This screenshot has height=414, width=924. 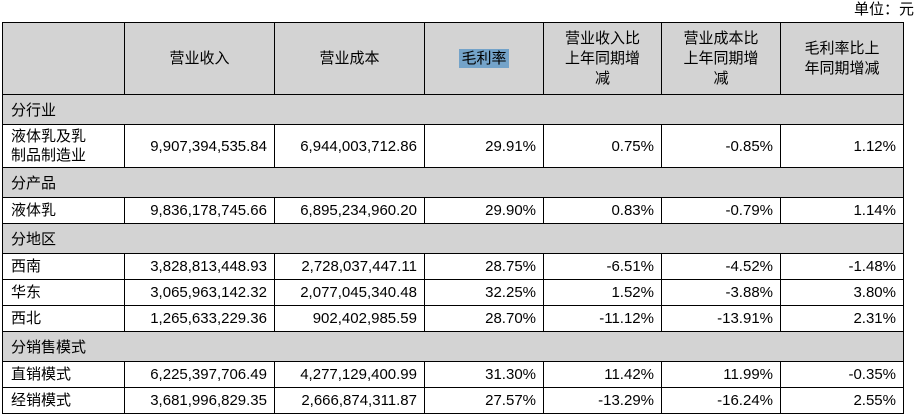 What do you see at coordinates (602, 318) in the screenshot?
I see `cell-revenue-yoy: -11.12%` at bounding box center [602, 318].